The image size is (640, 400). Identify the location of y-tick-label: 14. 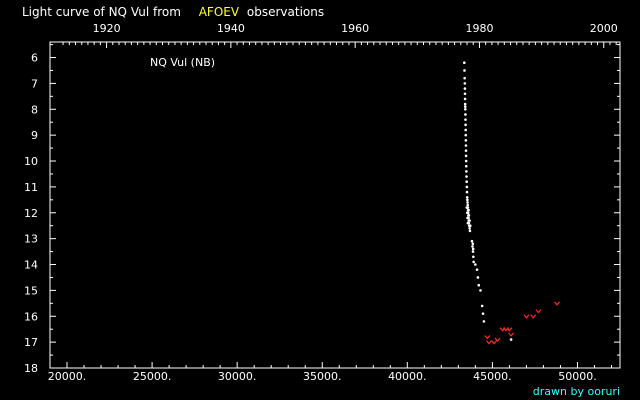
(31, 265).